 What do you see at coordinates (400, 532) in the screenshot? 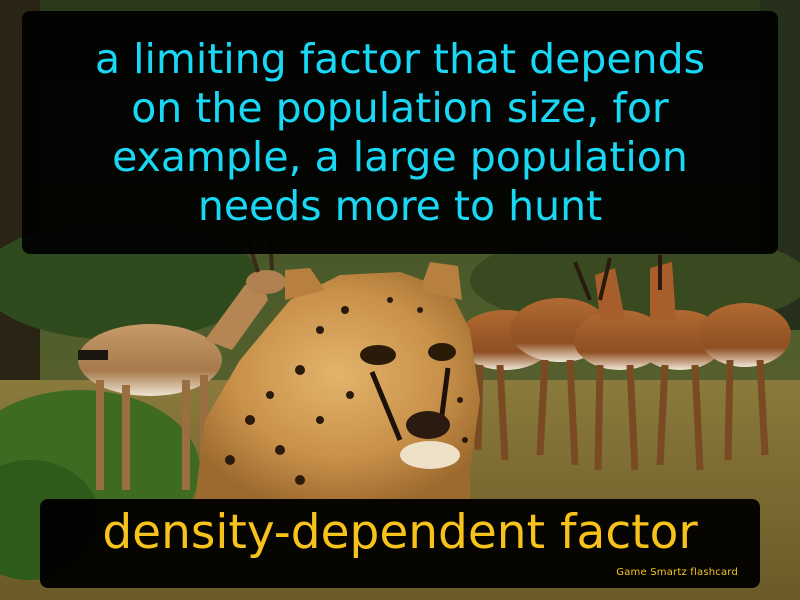
I see `term-title: density-dependent factor` at bounding box center [400, 532].